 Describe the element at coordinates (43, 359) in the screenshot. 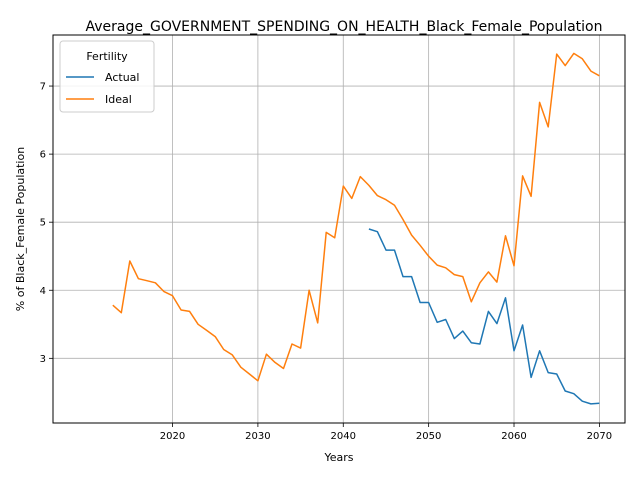

I see `y-tick-label: 3` at that location.